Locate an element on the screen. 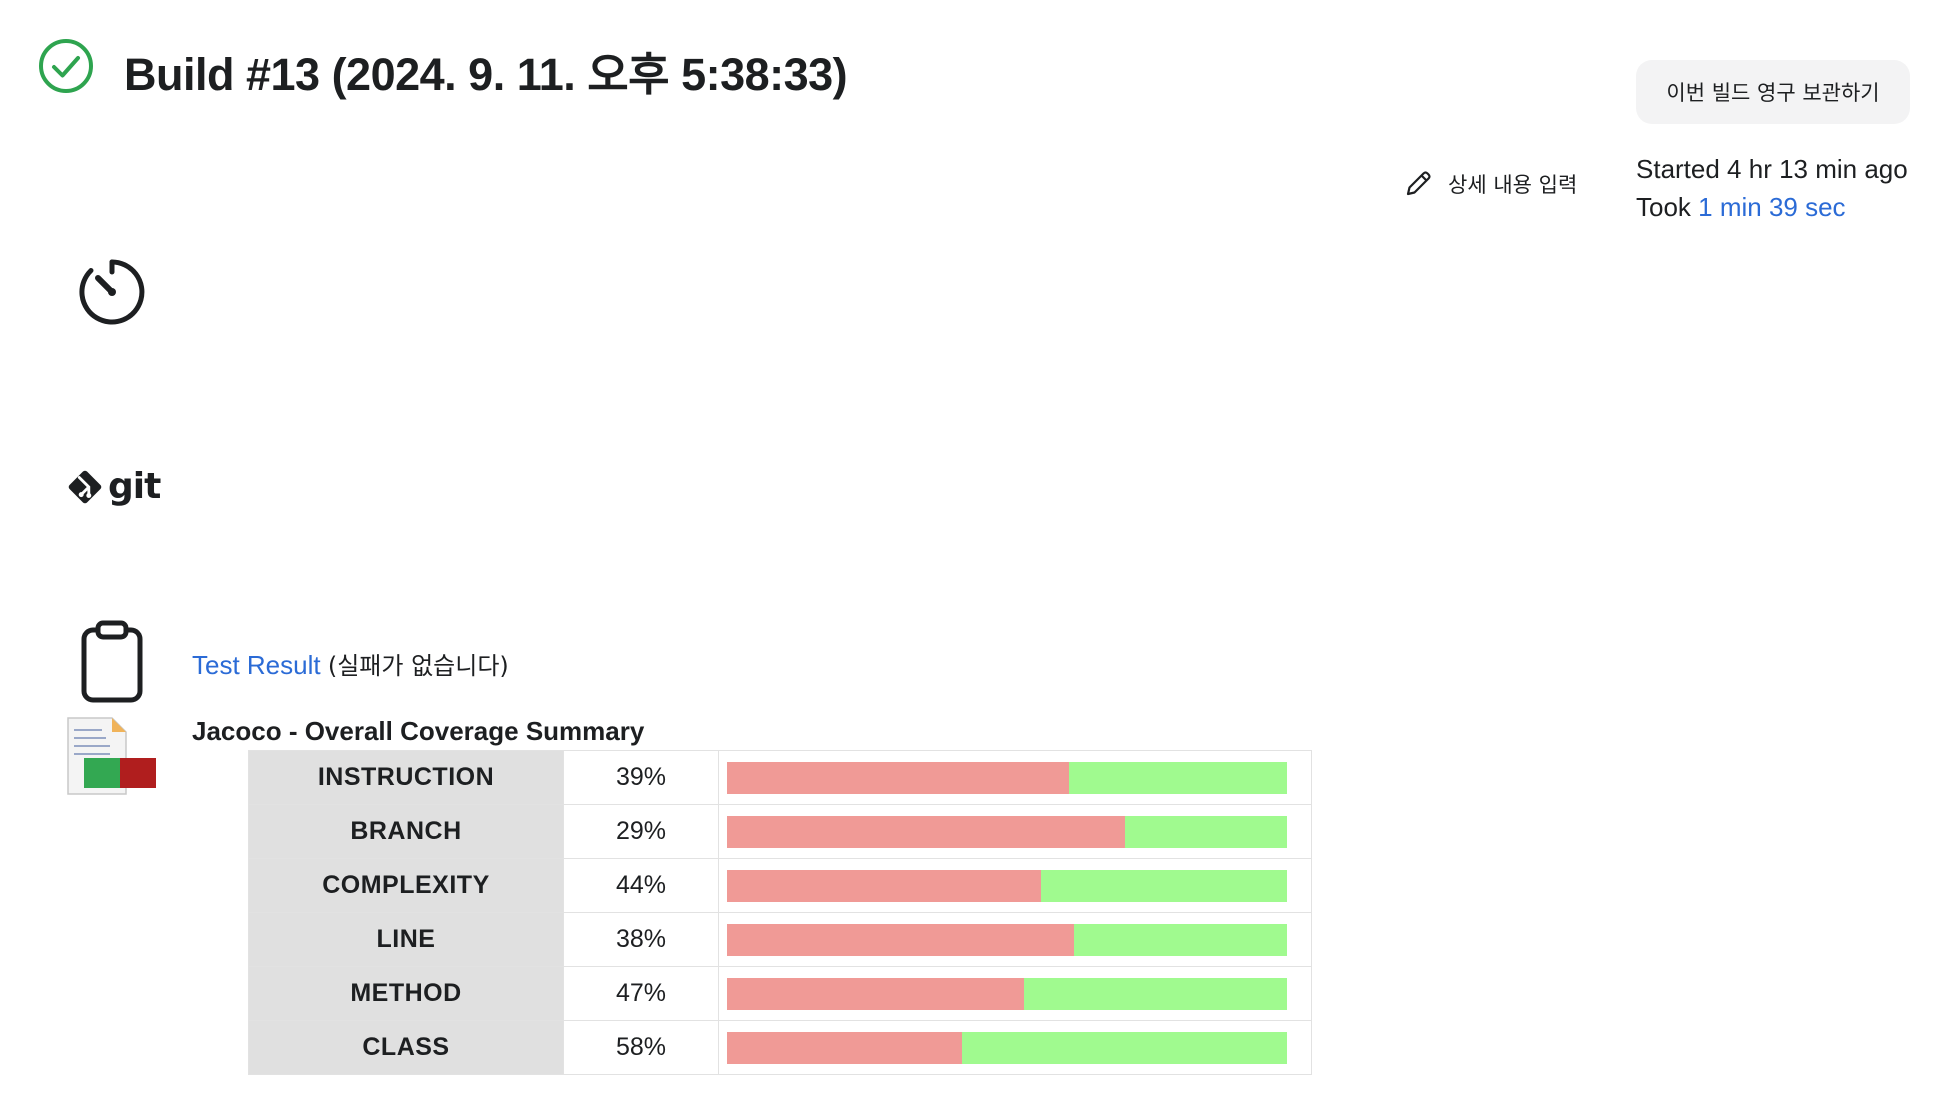 This screenshot has height=1102, width=1944. coverage-row-branch: BRANCH 29% is located at coordinates (780, 831).